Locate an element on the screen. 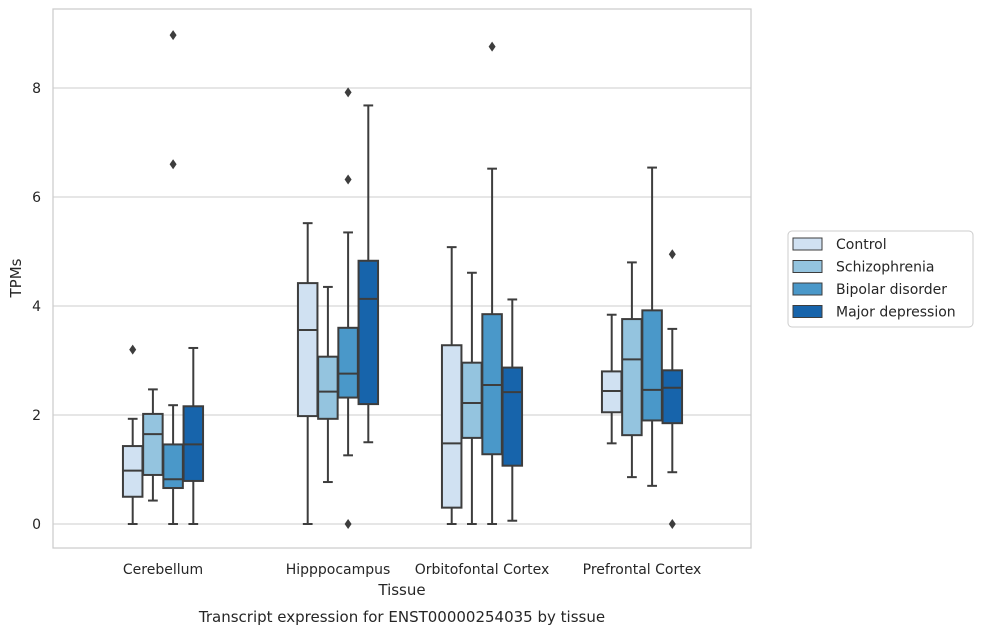 The height and width of the screenshot is (634, 983). x-tick-label: Orbitofontal Cortex is located at coordinates (482, 570).